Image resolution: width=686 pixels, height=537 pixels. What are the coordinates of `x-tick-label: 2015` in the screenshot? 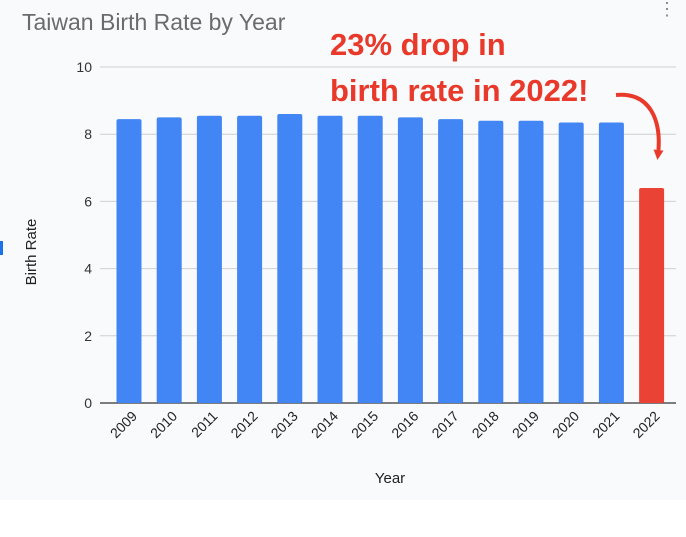 It's located at (364, 424).